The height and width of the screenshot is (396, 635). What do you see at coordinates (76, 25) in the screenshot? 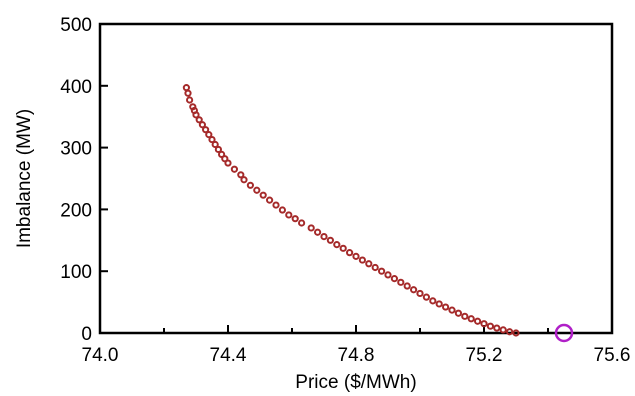
I see `y-tick-label: 500` at bounding box center [76, 25].